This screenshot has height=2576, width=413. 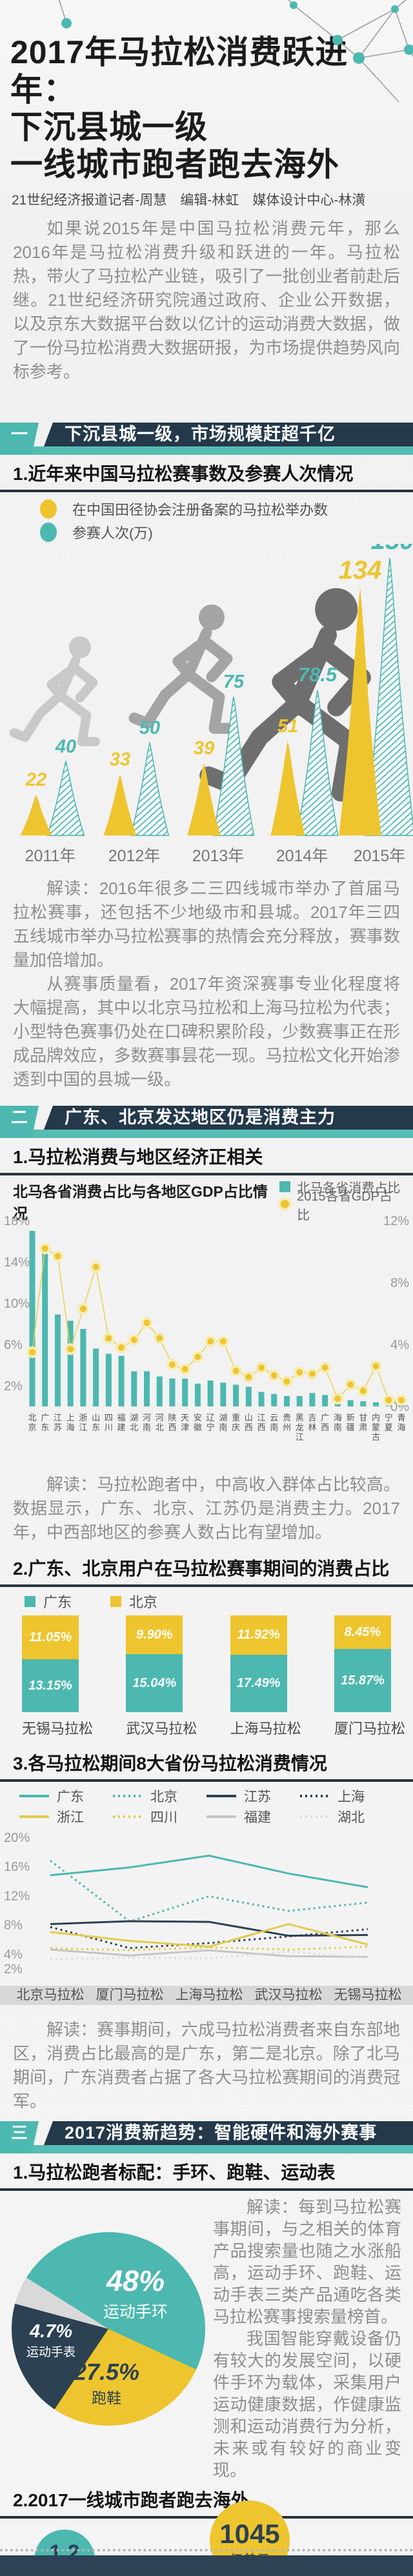 I want to click on svg-text: 天, so click(x=185, y=1418).